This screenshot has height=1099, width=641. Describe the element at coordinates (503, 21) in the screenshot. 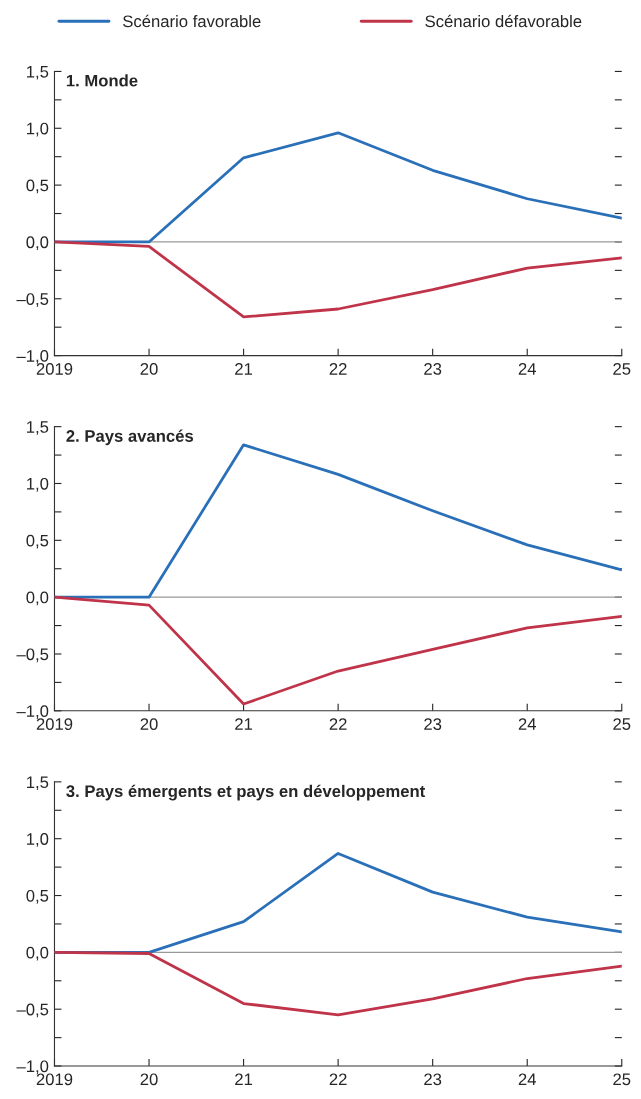

I see `legend-label: Scénario défavorable` at that location.